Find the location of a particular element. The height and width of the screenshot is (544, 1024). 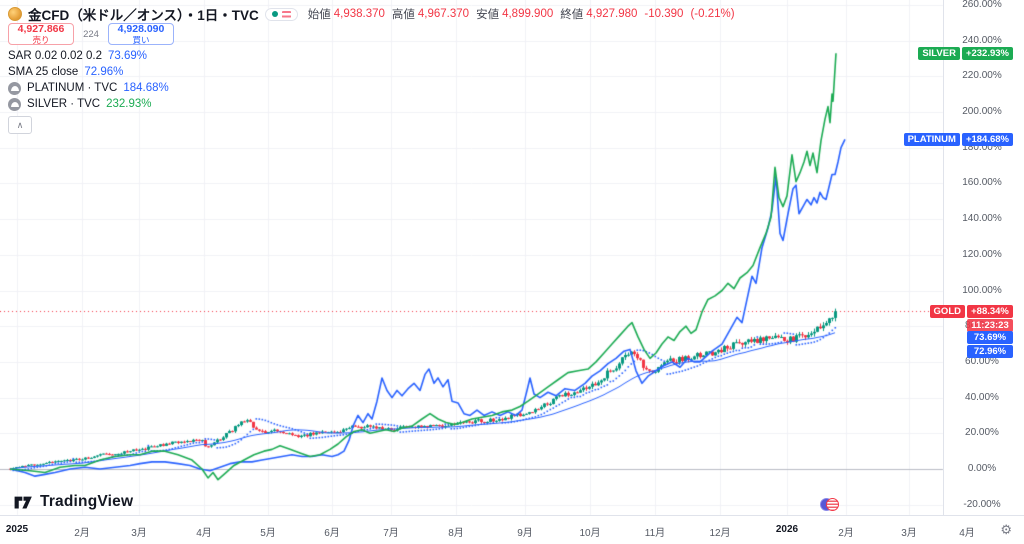

trade-panel: 4,927.866 売り 224 4,928.090 買い is located at coordinates (91, 34).